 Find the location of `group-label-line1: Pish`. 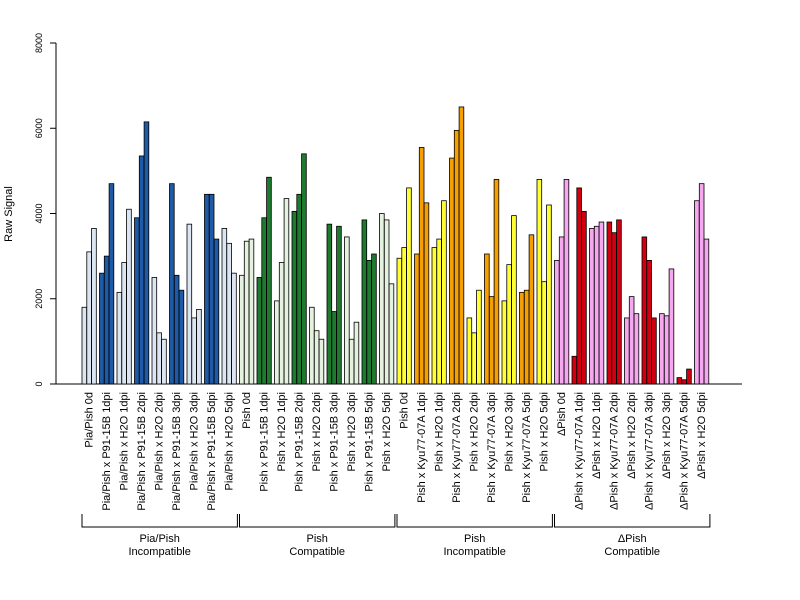

group-label-line1: Pish is located at coordinates (474, 539).